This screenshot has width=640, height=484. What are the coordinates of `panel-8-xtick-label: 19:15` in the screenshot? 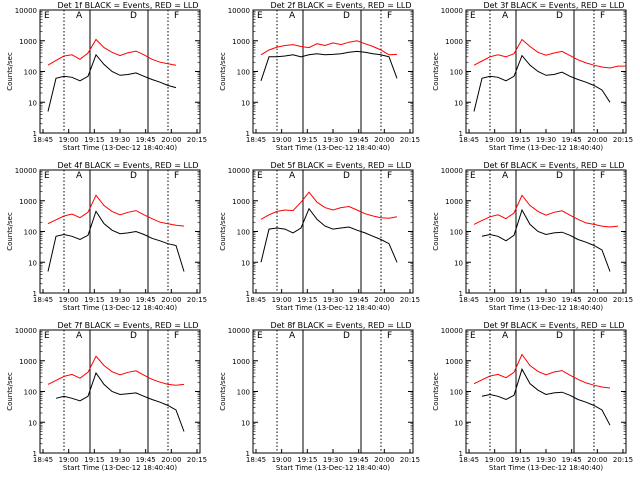 It's located at (307, 460).